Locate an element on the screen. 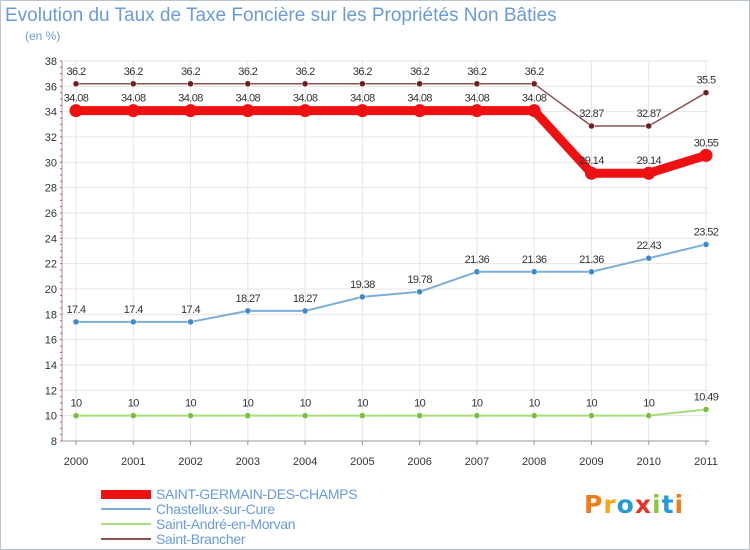 The height and width of the screenshot is (550, 750). logo-letter: x is located at coordinates (643, 504).